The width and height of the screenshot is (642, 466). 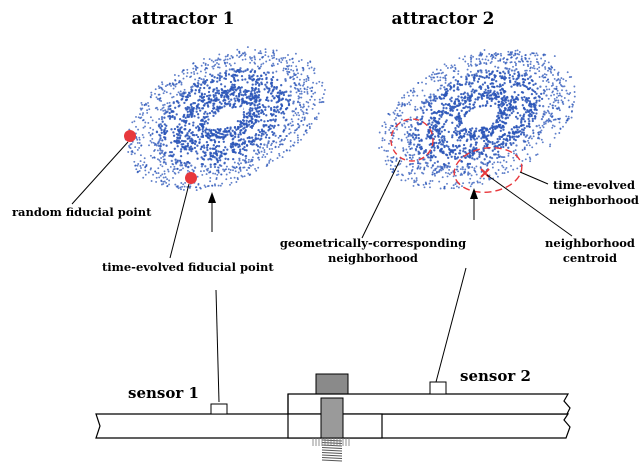 I want to click on time-evolved-fiducial-point-label: time-evolved fiducial point, so click(x=188, y=267).